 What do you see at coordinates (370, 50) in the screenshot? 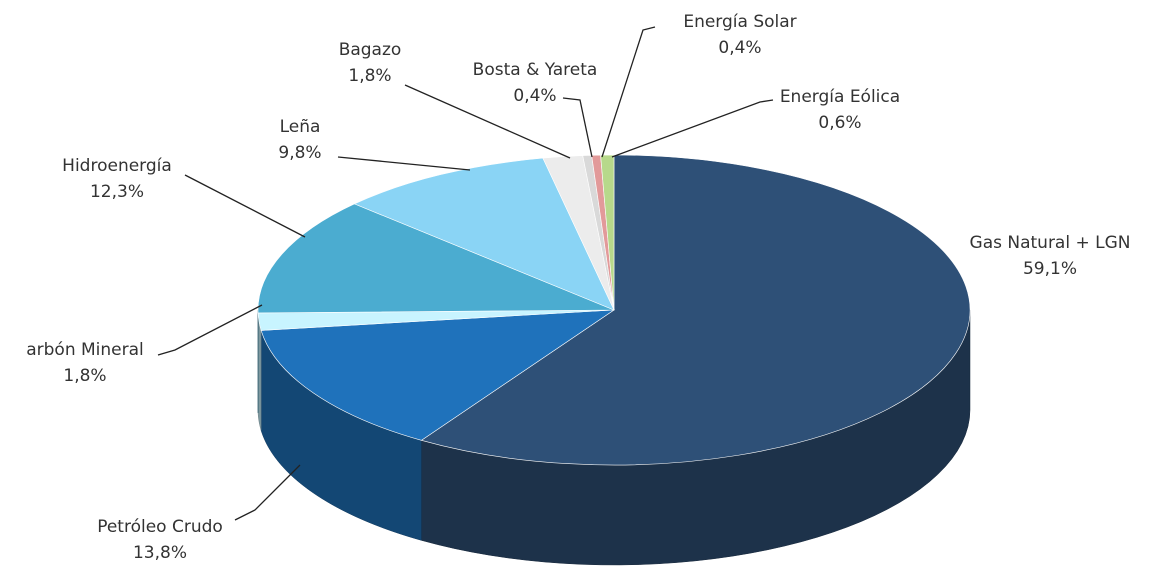
I see `slice-label: Bagazo` at bounding box center [370, 50].